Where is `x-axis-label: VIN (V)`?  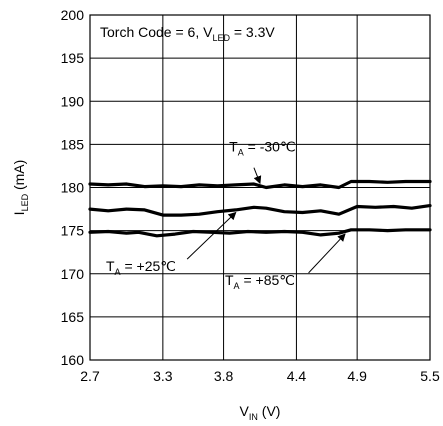 x-axis-label: VIN (V) is located at coordinates (260, 412).